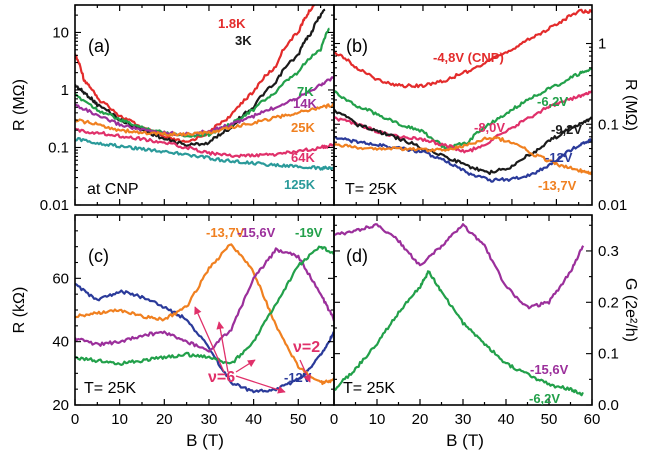 The width and height of the screenshot is (656, 457). What do you see at coordinates (468, 57) in the screenshot?
I see `series-label-b-0: -4,8V (CNP)` at bounding box center [468, 57].